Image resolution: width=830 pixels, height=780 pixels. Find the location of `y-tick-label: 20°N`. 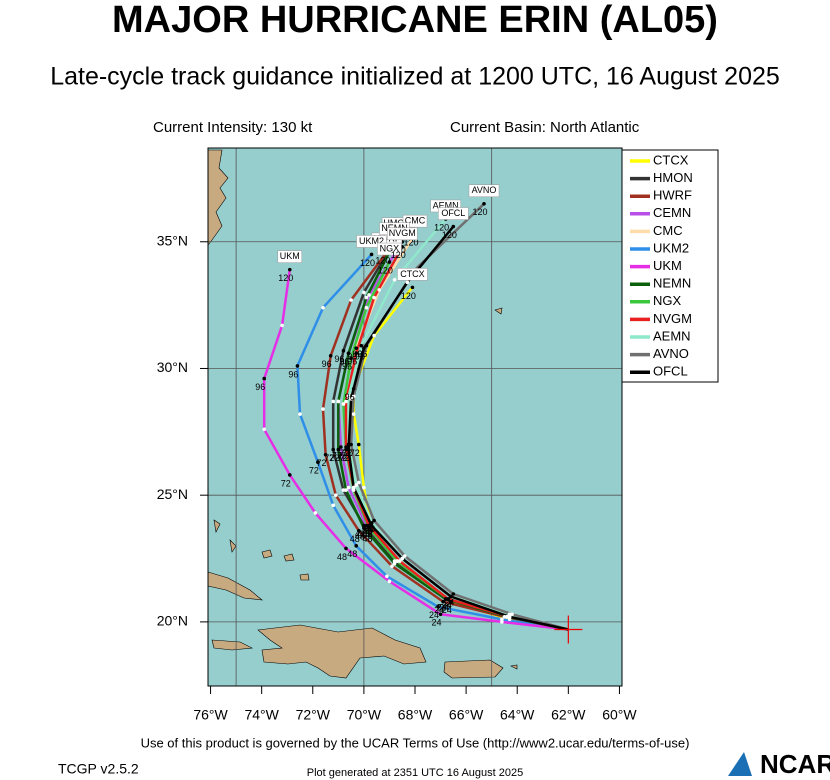

y-tick-label: 20°N is located at coordinates (172, 621).